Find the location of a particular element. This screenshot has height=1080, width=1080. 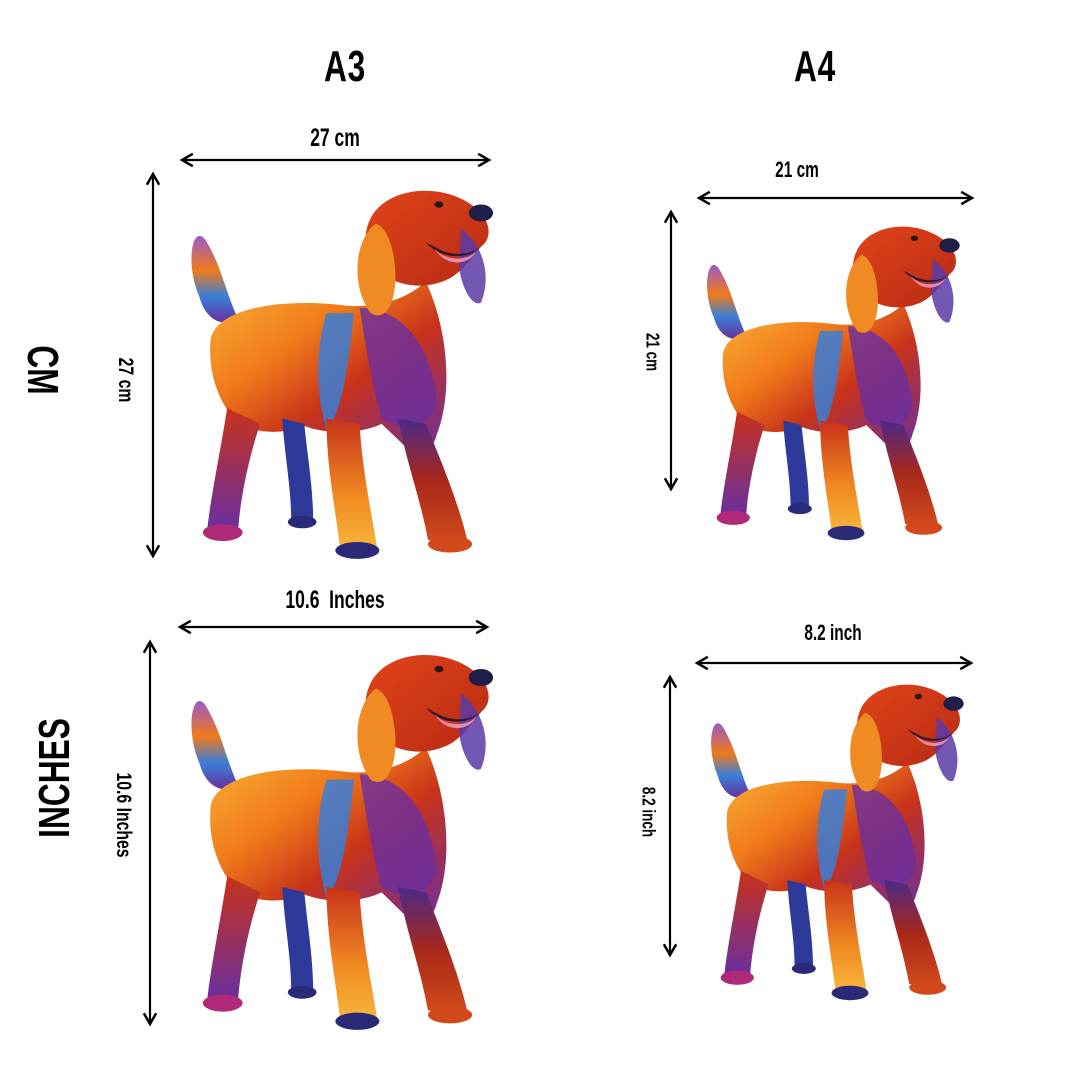

height-label: 8.2 inch is located at coordinates (648, 811).